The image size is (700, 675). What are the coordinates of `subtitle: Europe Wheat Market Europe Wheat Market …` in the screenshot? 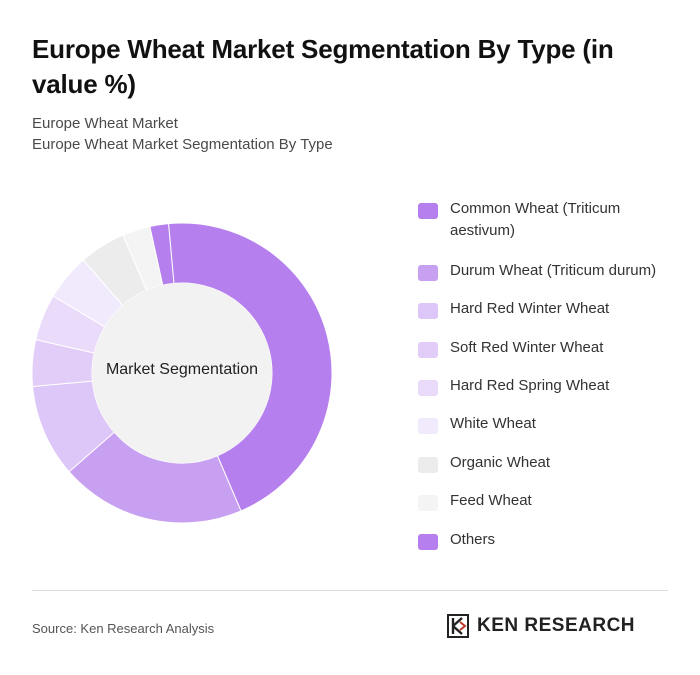 It's located at (182, 134).